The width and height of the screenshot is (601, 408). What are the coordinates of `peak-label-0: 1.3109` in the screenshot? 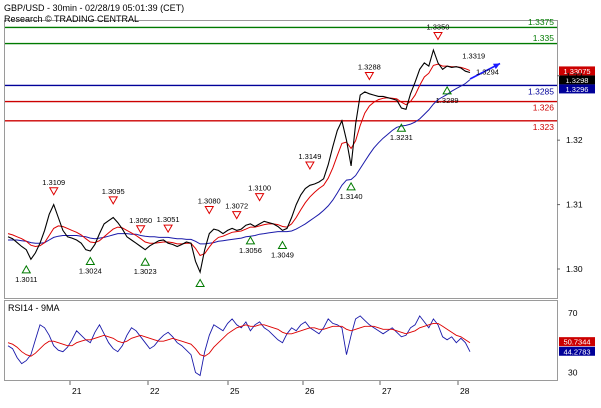 It's located at (53, 182).